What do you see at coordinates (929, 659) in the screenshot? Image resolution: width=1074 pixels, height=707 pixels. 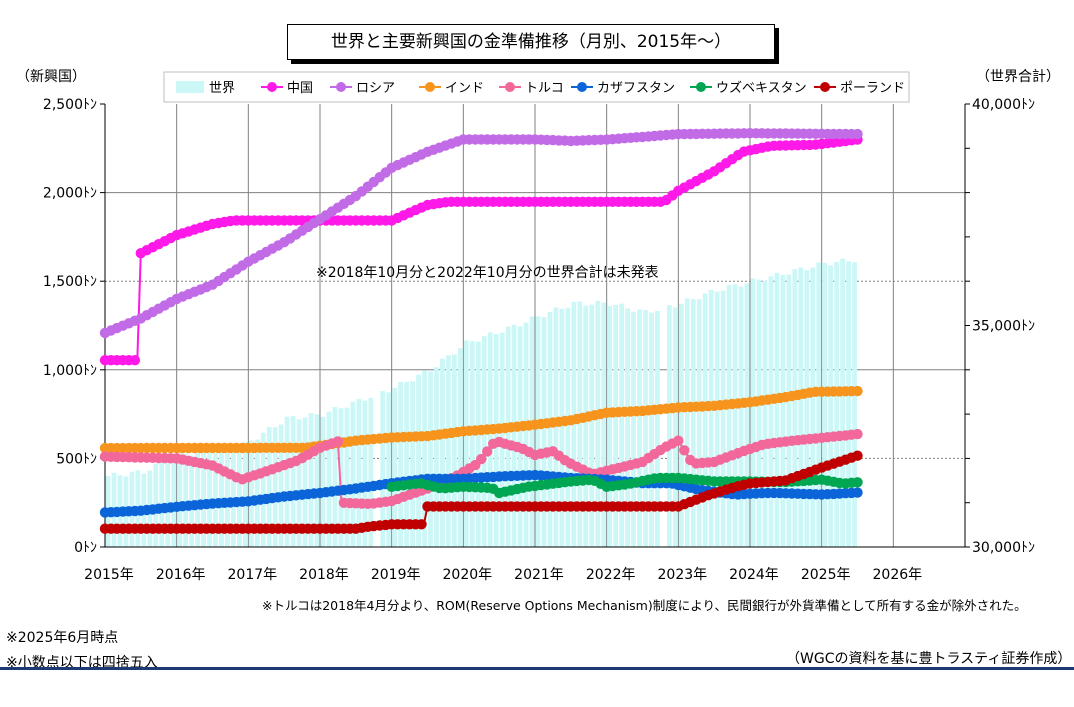 I see `source-note: （WGCの資料を基に豊トラスティ証券作成）` at bounding box center [929, 659].